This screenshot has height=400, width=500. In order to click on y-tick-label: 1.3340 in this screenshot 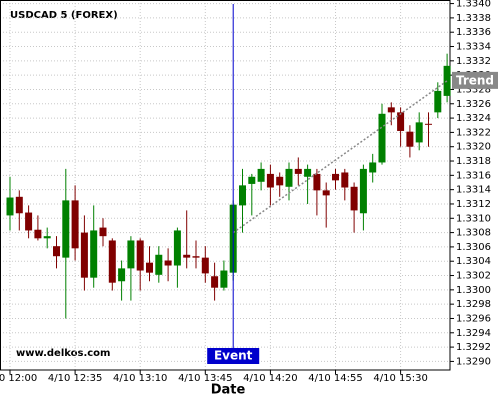, I will do `click(473, 5)`.